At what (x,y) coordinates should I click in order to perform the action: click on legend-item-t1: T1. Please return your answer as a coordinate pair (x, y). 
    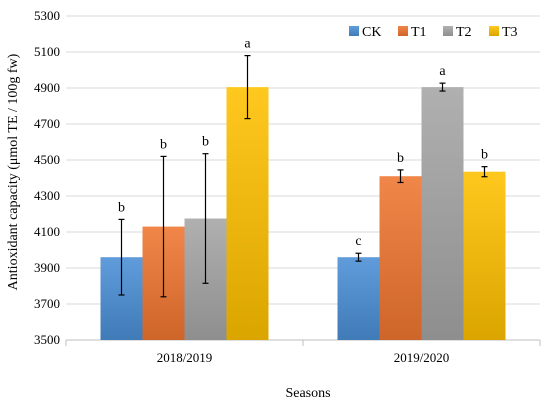
    Looking at the image, I should click on (412, 32).